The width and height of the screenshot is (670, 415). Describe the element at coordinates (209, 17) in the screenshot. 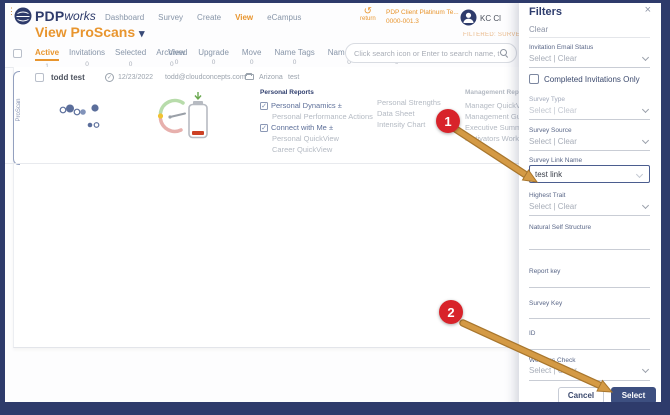

I see `nav-create: Create` at that location.